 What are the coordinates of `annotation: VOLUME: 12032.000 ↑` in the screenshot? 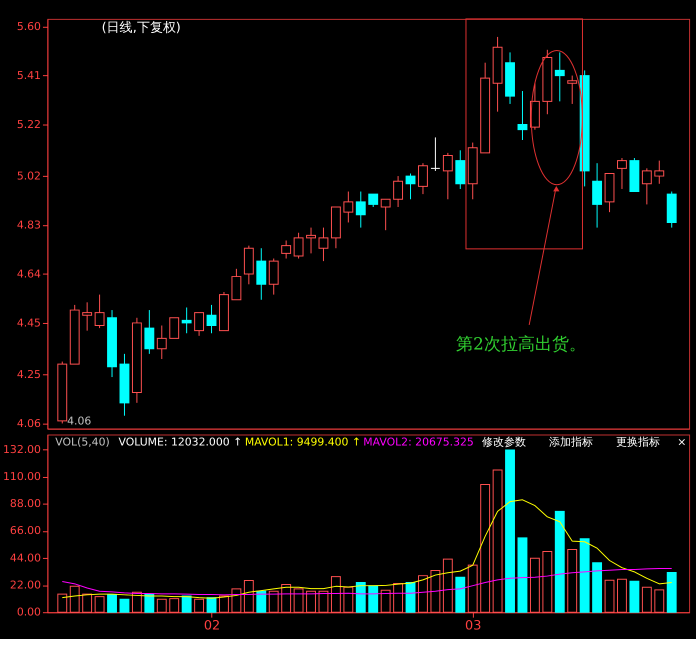 It's located at (180, 441).